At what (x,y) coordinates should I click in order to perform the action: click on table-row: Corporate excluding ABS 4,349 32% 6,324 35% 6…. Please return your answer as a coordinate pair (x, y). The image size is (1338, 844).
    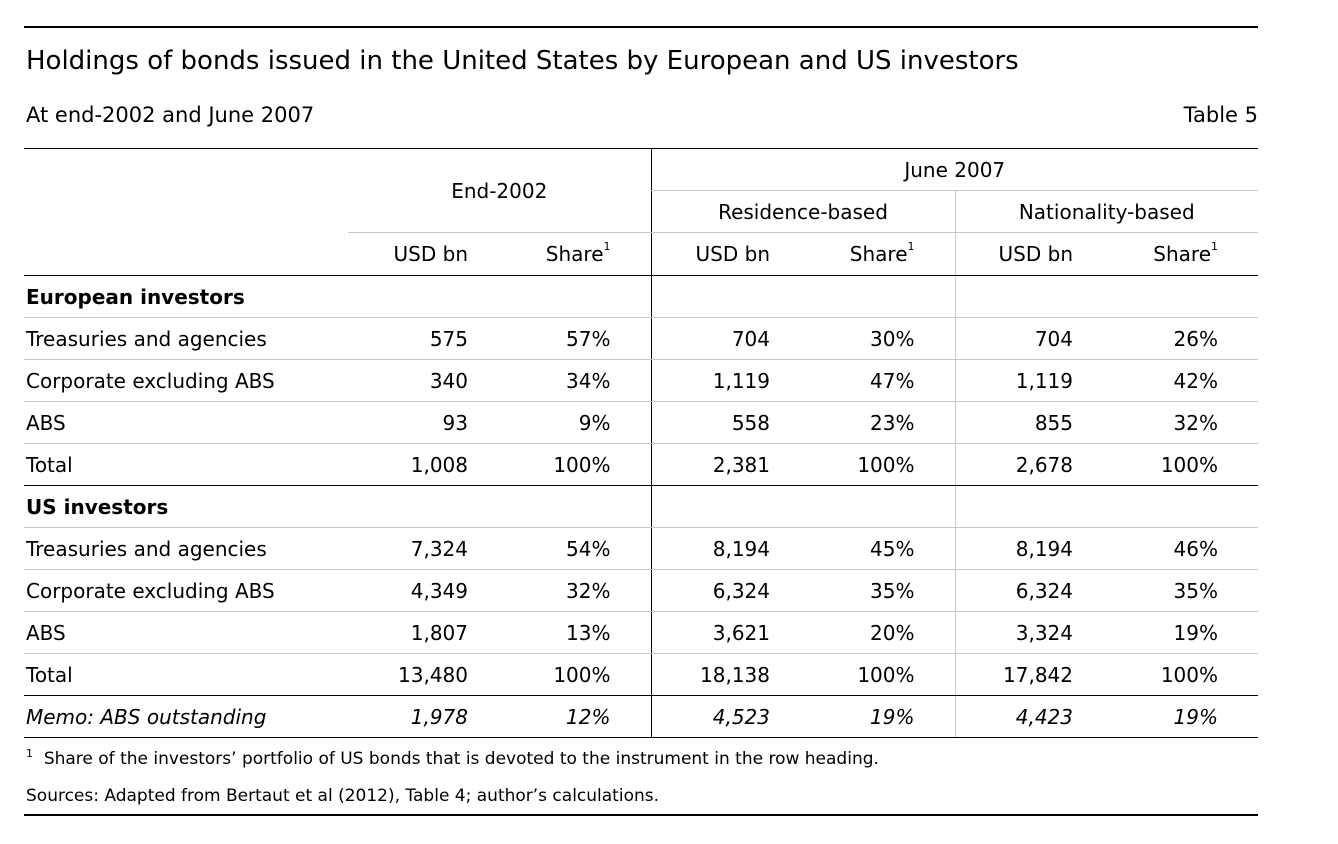
    Looking at the image, I should click on (641, 590).